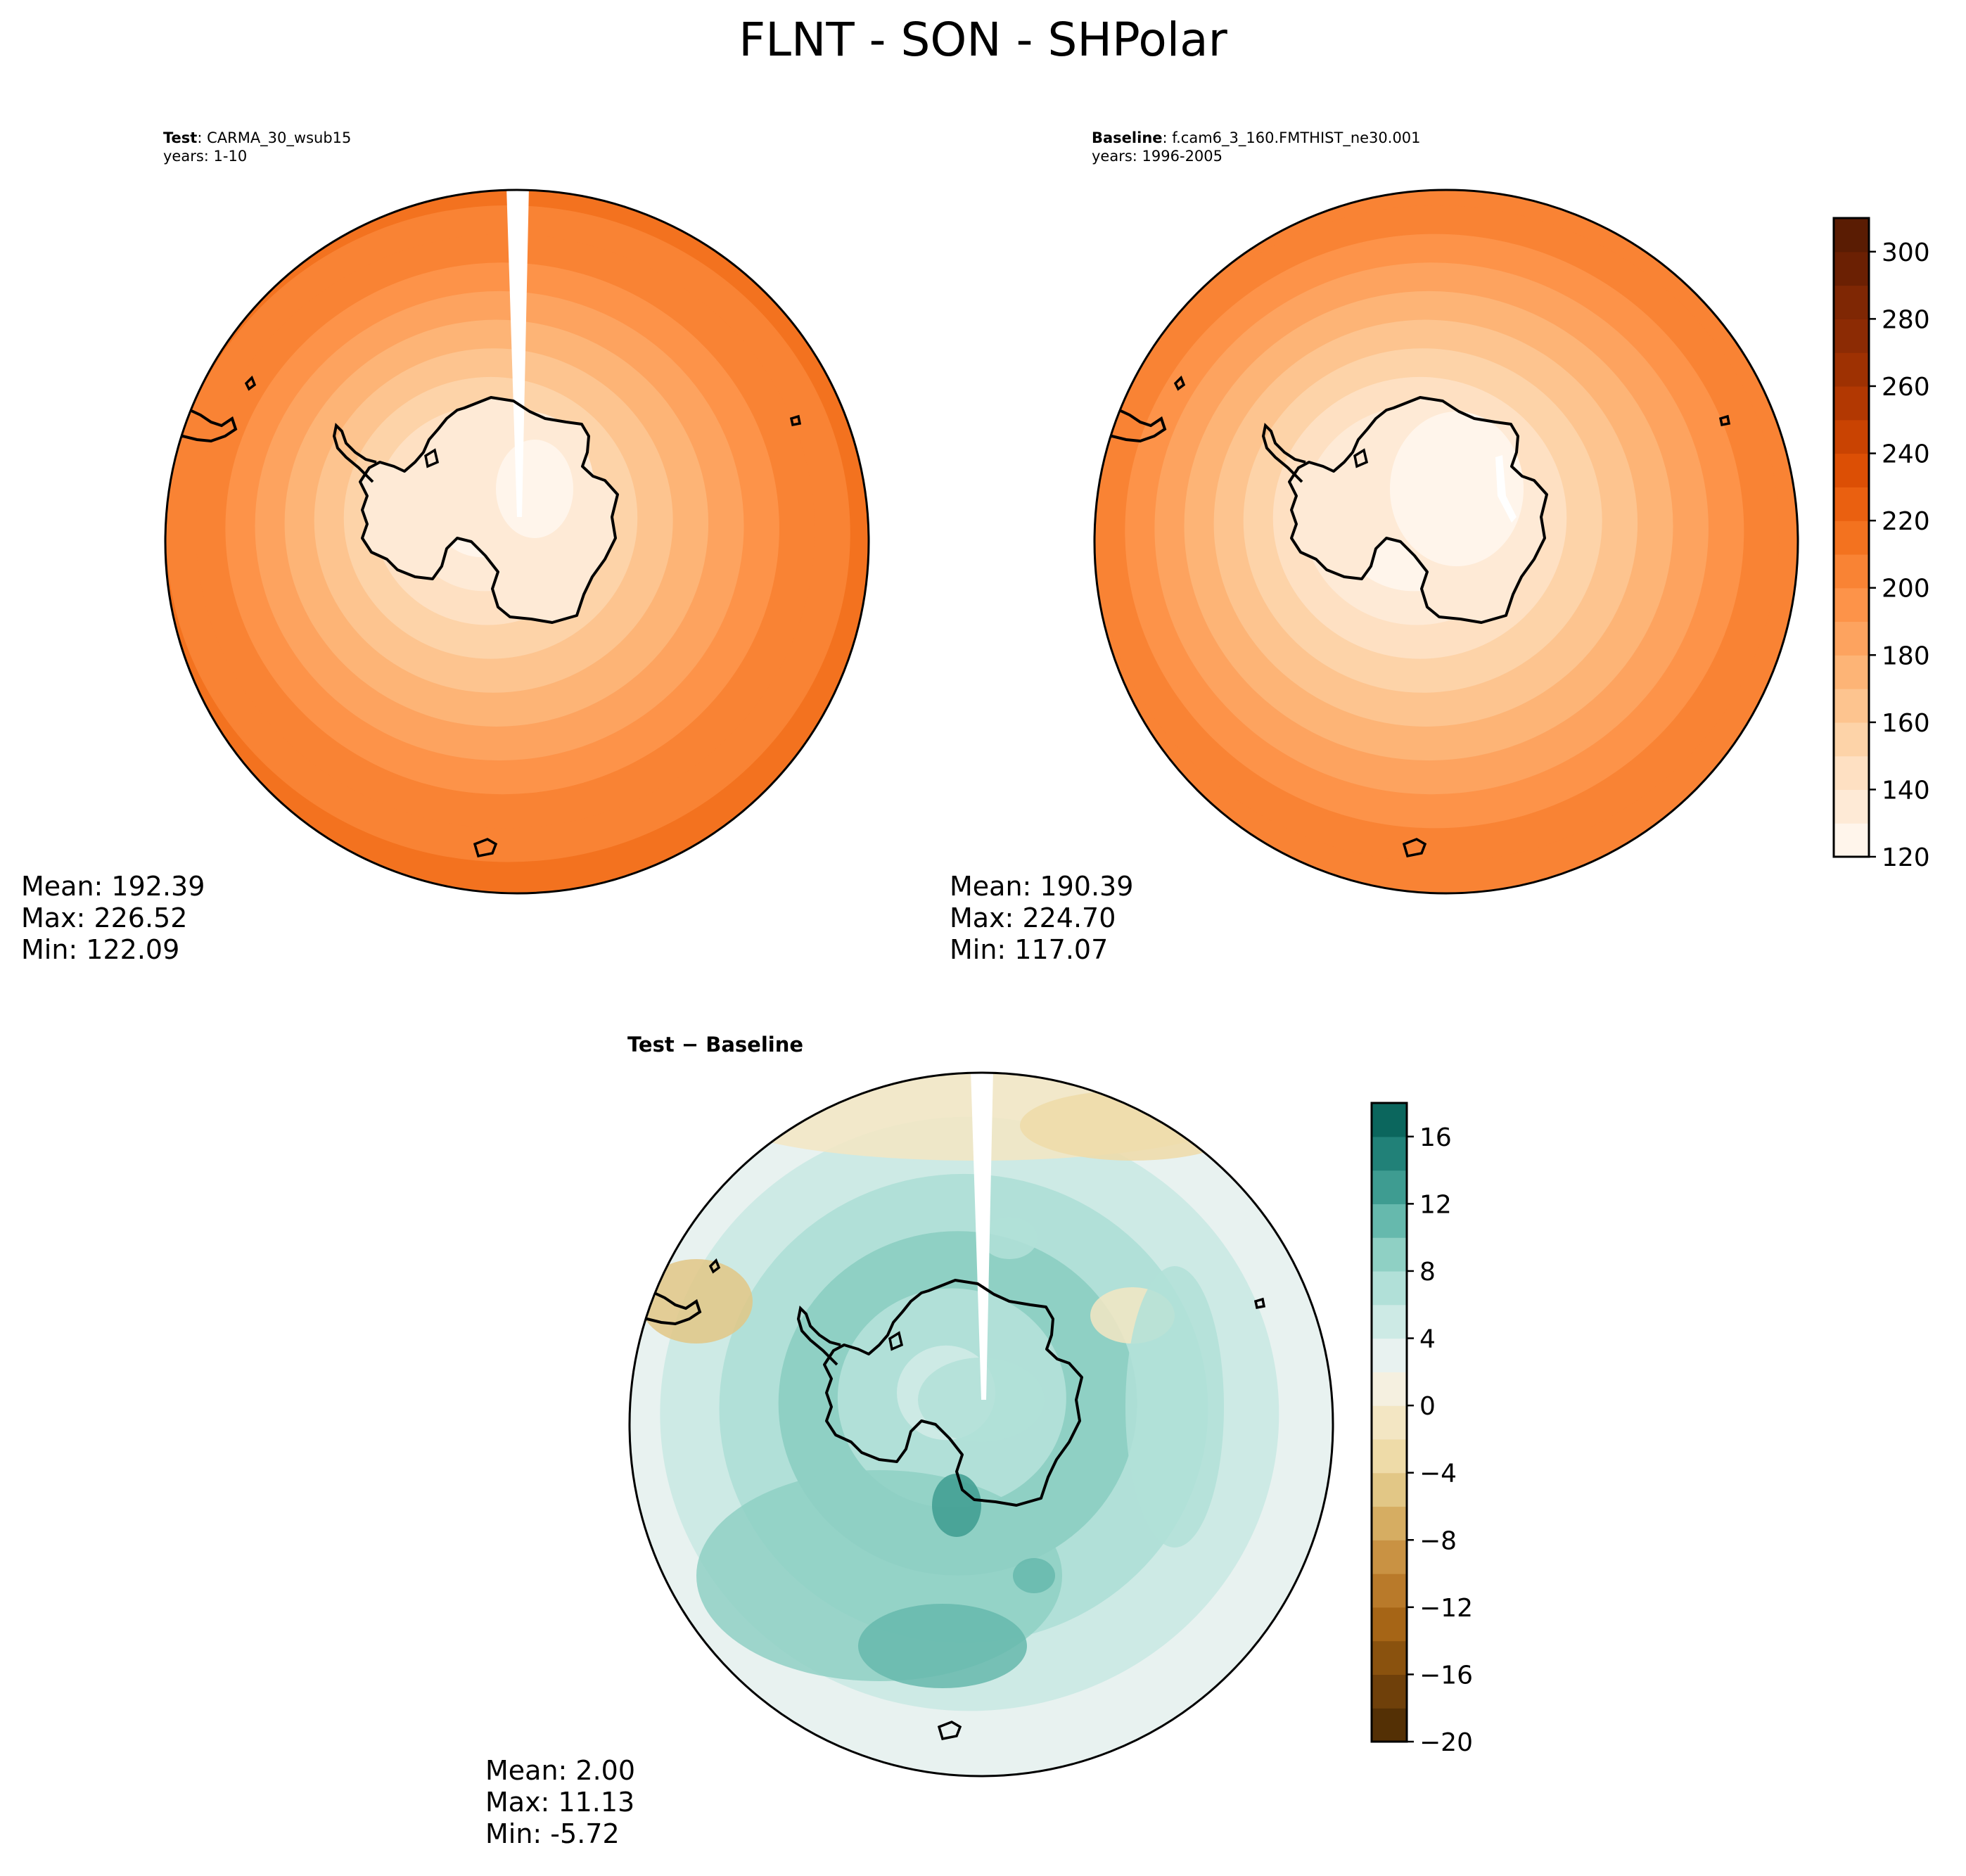 This screenshot has height=1876, width=1966. What do you see at coordinates (205, 156) in the screenshot?
I see `test-years: years: 1-10` at bounding box center [205, 156].